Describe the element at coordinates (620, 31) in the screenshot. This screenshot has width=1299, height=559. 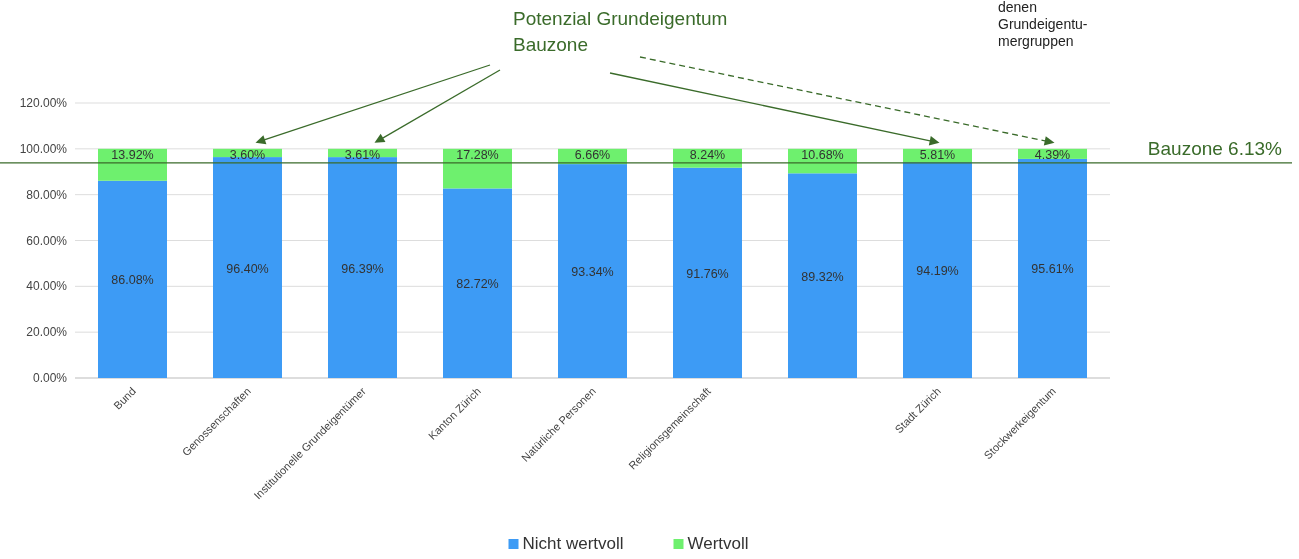
I see `text: Potenzial Grundeigentum Bauzone` at that location.